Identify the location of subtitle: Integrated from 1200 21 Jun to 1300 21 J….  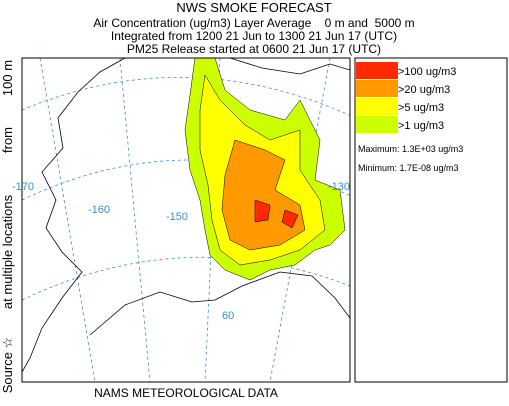
(254, 36).